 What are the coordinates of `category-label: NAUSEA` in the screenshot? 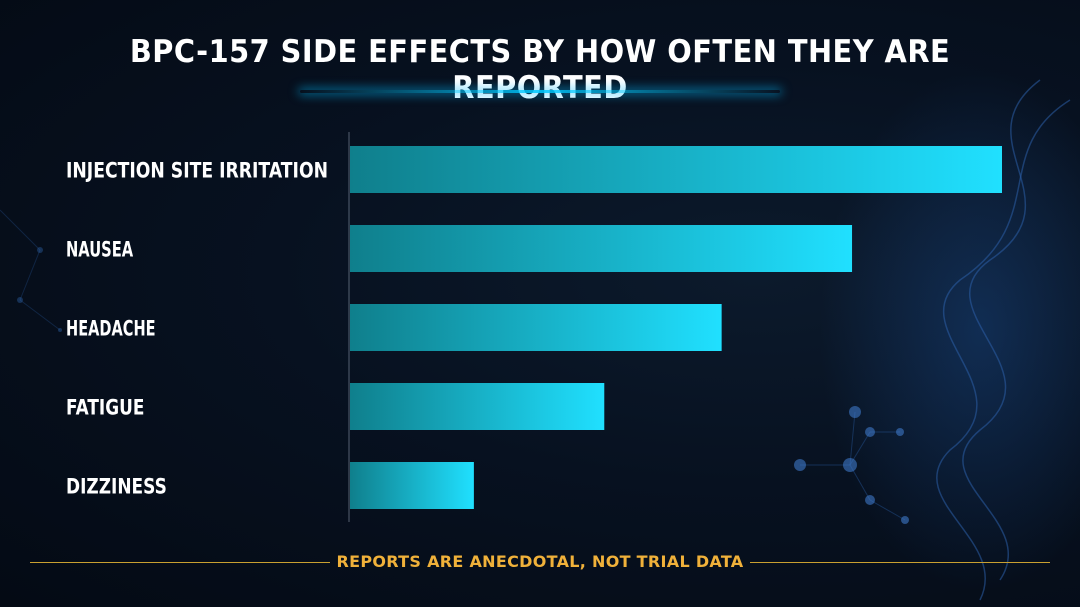 It's located at (100, 250).